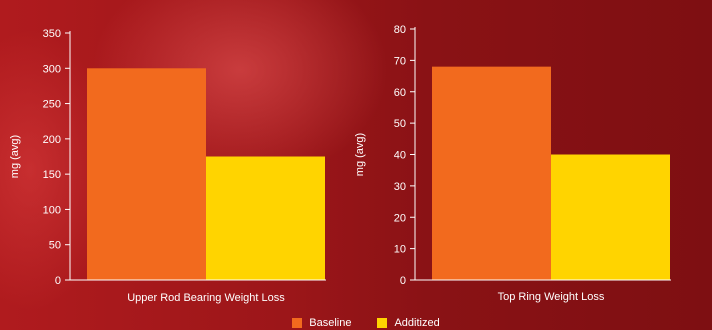  What do you see at coordinates (551, 297) in the screenshot?
I see `chart2-x-axis-label: Top Ring Weight Loss` at bounding box center [551, 297].